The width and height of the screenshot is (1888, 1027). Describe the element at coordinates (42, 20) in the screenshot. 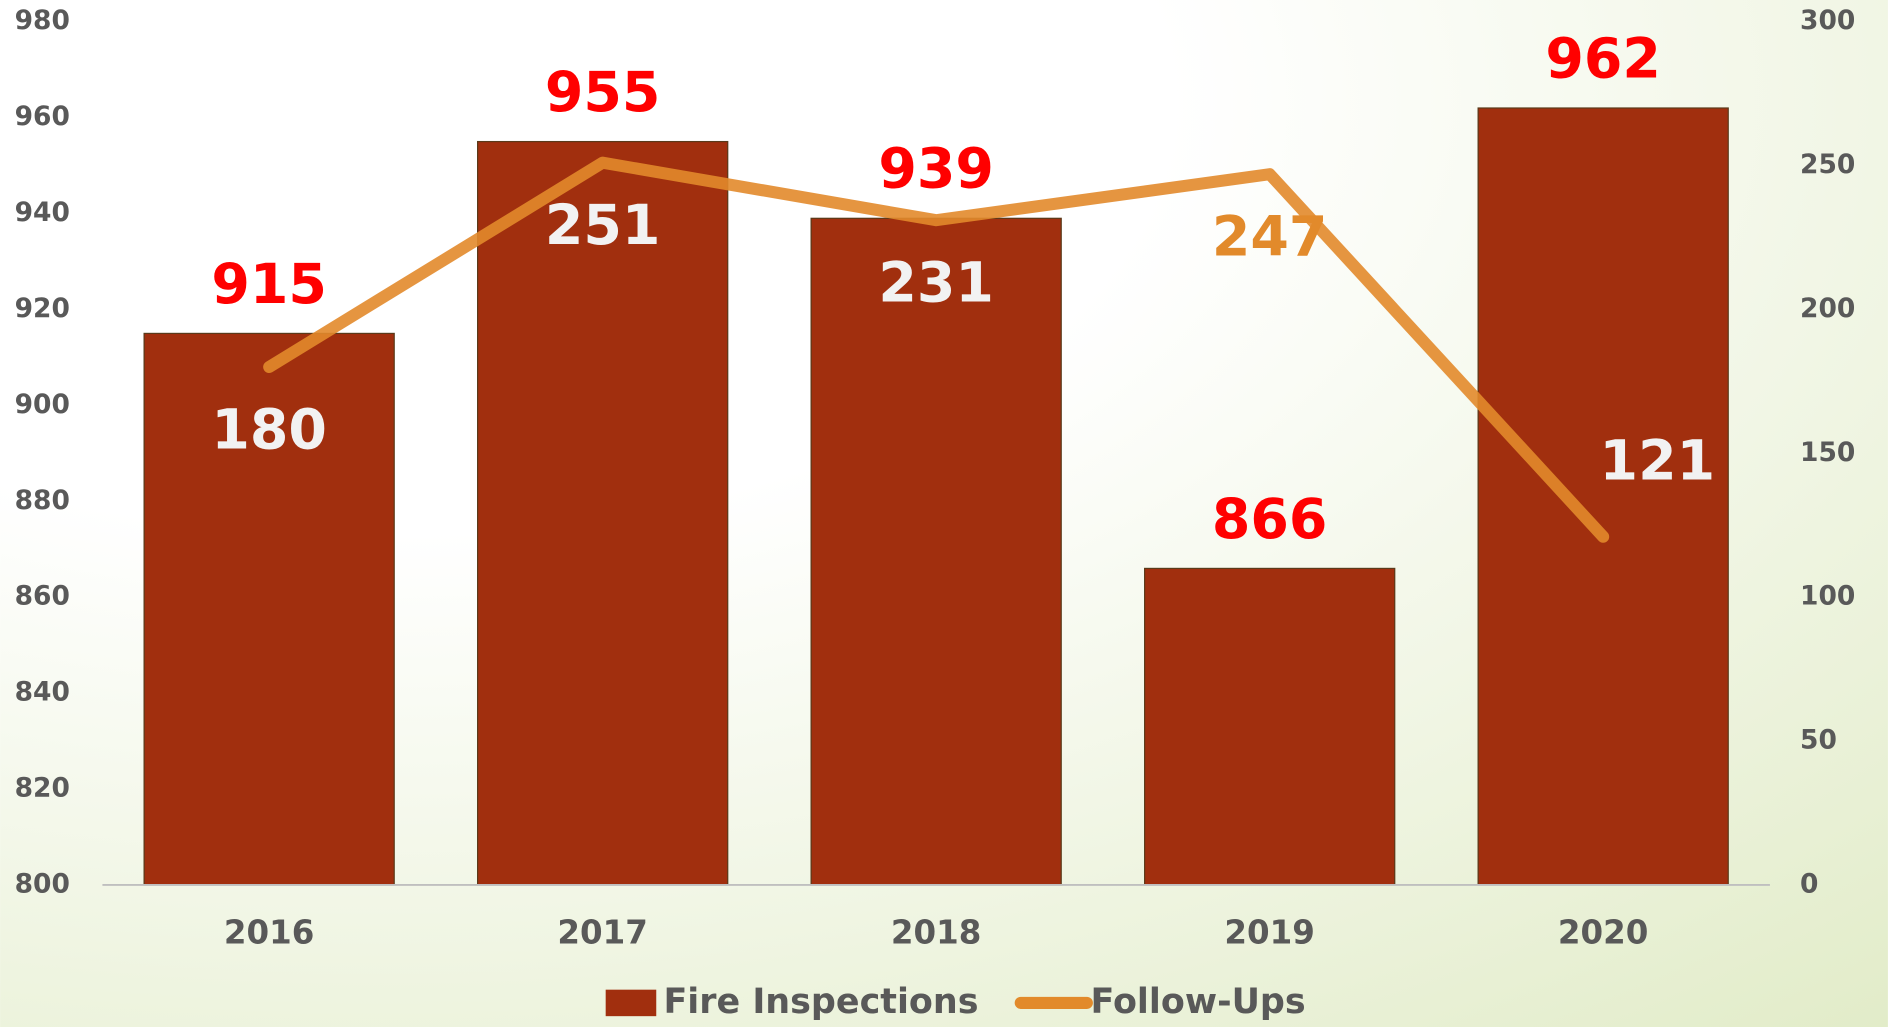

I see `y-tick-label: 980` at that location.